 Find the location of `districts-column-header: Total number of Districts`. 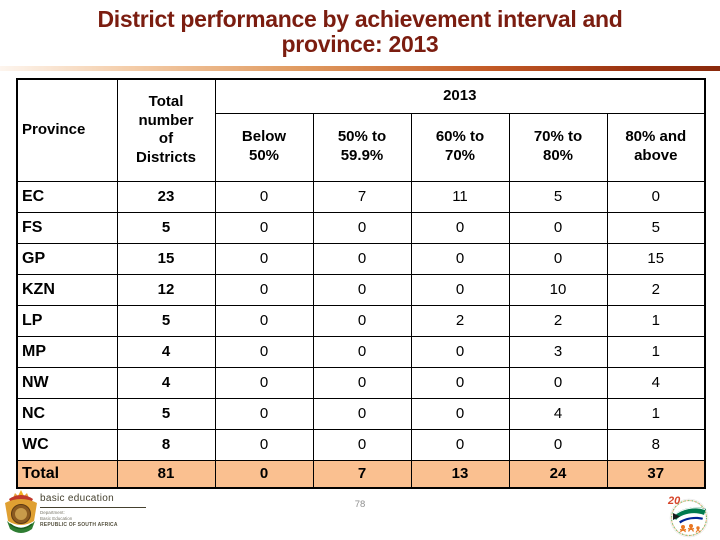

districts-column-header: Total number of Districts is located at coordinates (166, 130).